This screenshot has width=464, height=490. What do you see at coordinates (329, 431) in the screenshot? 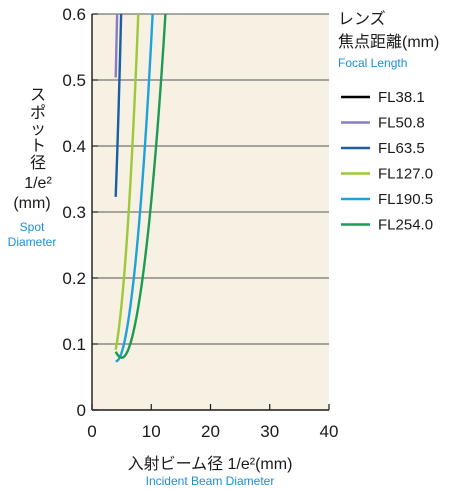
I see `xtick-label-4: 40` at bounding box center [329, 431].